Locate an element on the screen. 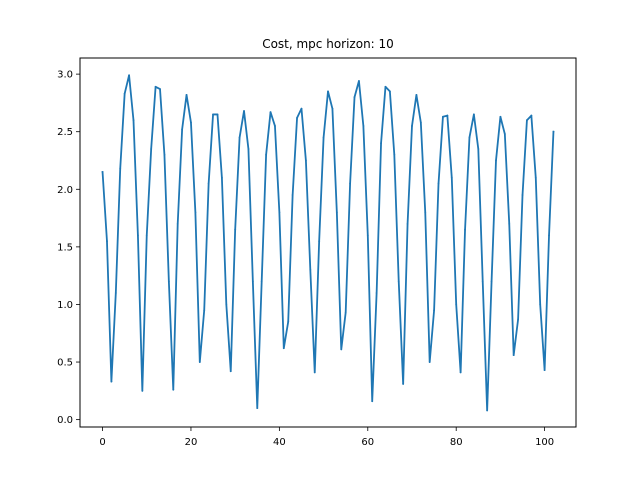 The height and width of the screenshot is (480, 640). x-tick-label: 100 is located at coordinates (544, 442).